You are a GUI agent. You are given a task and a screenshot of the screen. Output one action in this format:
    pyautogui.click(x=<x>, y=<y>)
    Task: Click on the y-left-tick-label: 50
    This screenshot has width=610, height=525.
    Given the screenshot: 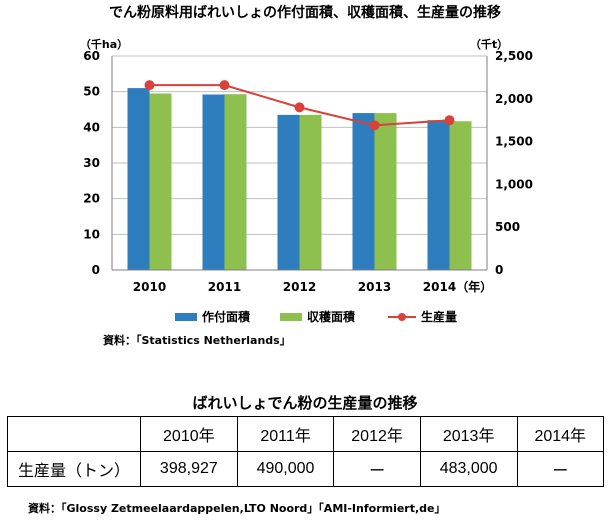 What is the action you would take?
    pyautogui.click(x=91, y=92)
    